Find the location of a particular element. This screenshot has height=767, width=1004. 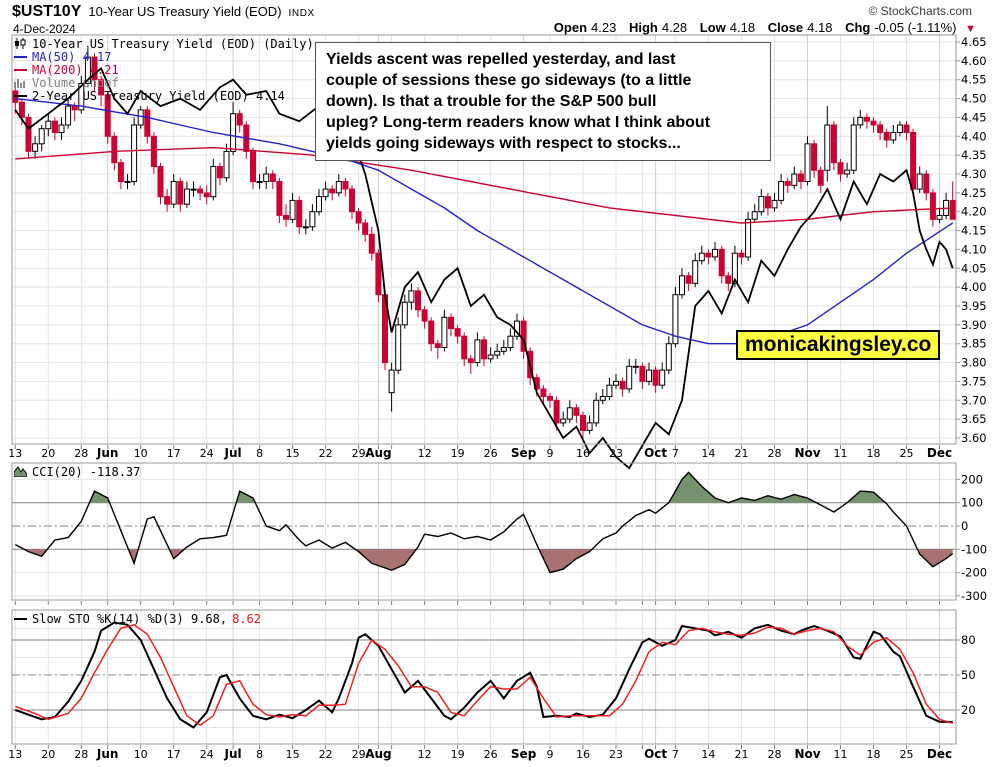

close-value: 4.18 is located at coordinates (820, 27).